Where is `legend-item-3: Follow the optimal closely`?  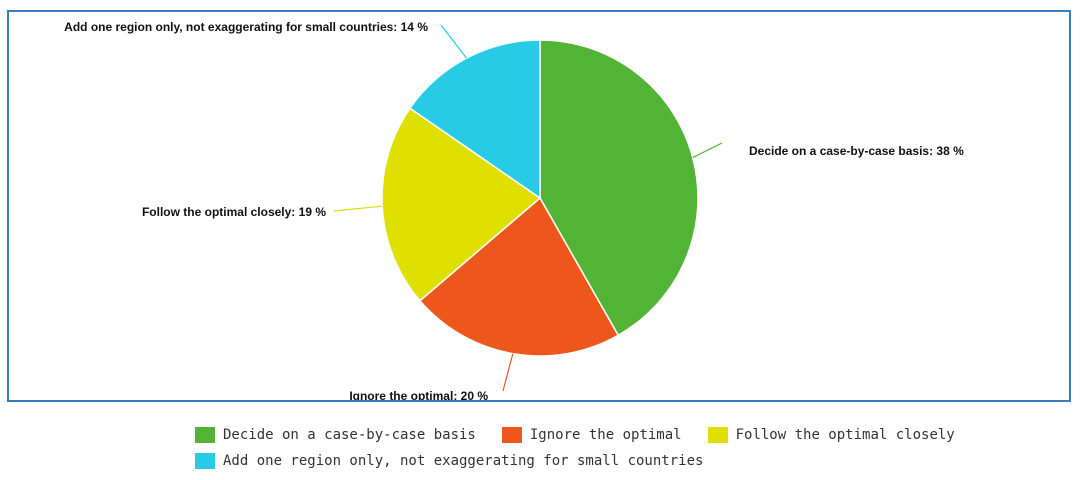 legend-item-3: Follow the optimal closely is located at coordinates (831, 435).